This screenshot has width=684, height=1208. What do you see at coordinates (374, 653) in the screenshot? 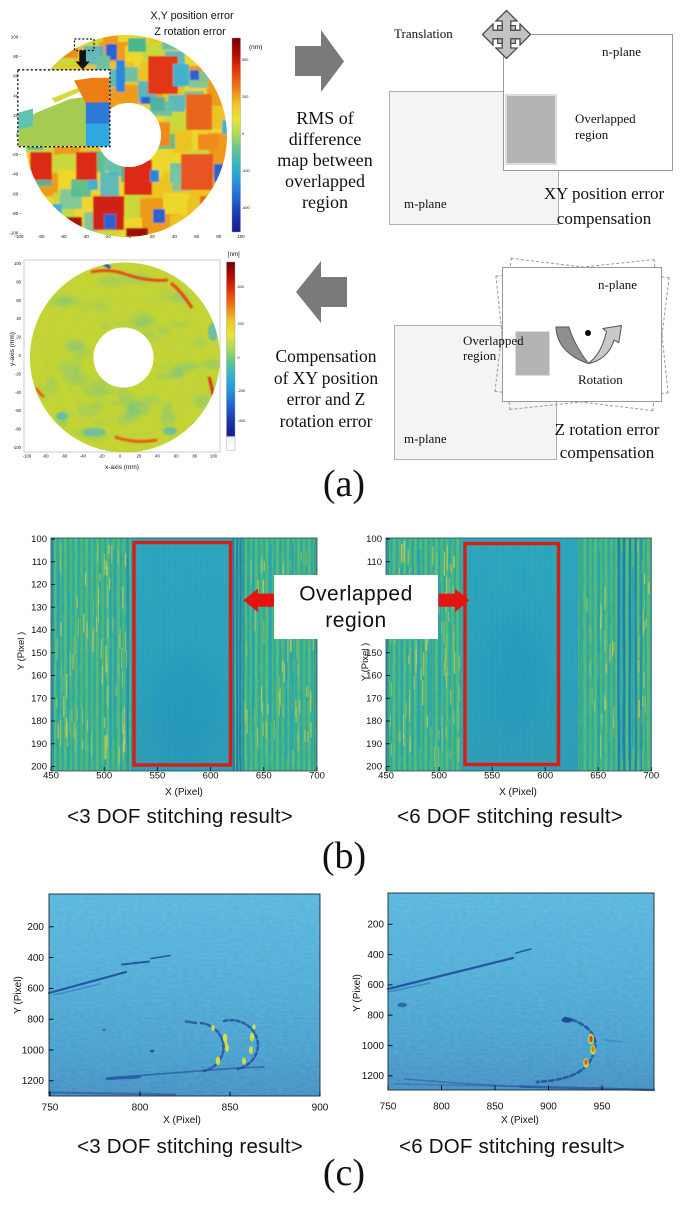
I see `svg-text: 150` at bounding box center [374, 653].